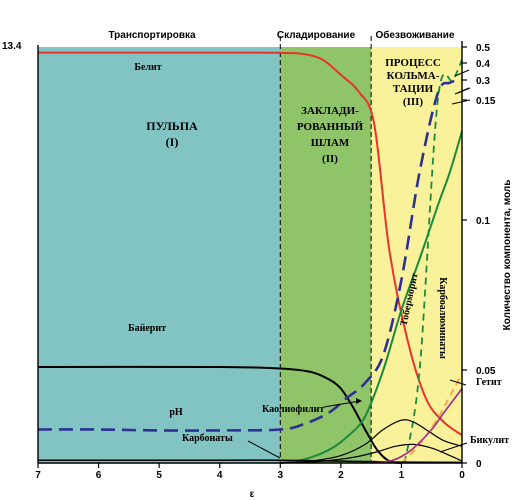 Image resolution: width=528 pixels, height=500 pixels. What do you see at coordinates (330, 159) in the screenshot?
I see `zone-label-2-4: (II)` at bounding box center [330, 159].